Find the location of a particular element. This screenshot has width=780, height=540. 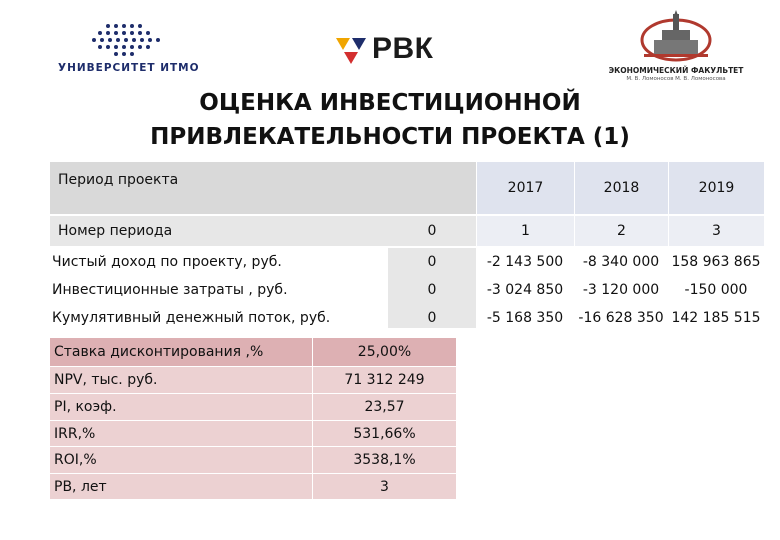

row-net-income-p1: -2 143 500 is located at coordinates (525, 262).